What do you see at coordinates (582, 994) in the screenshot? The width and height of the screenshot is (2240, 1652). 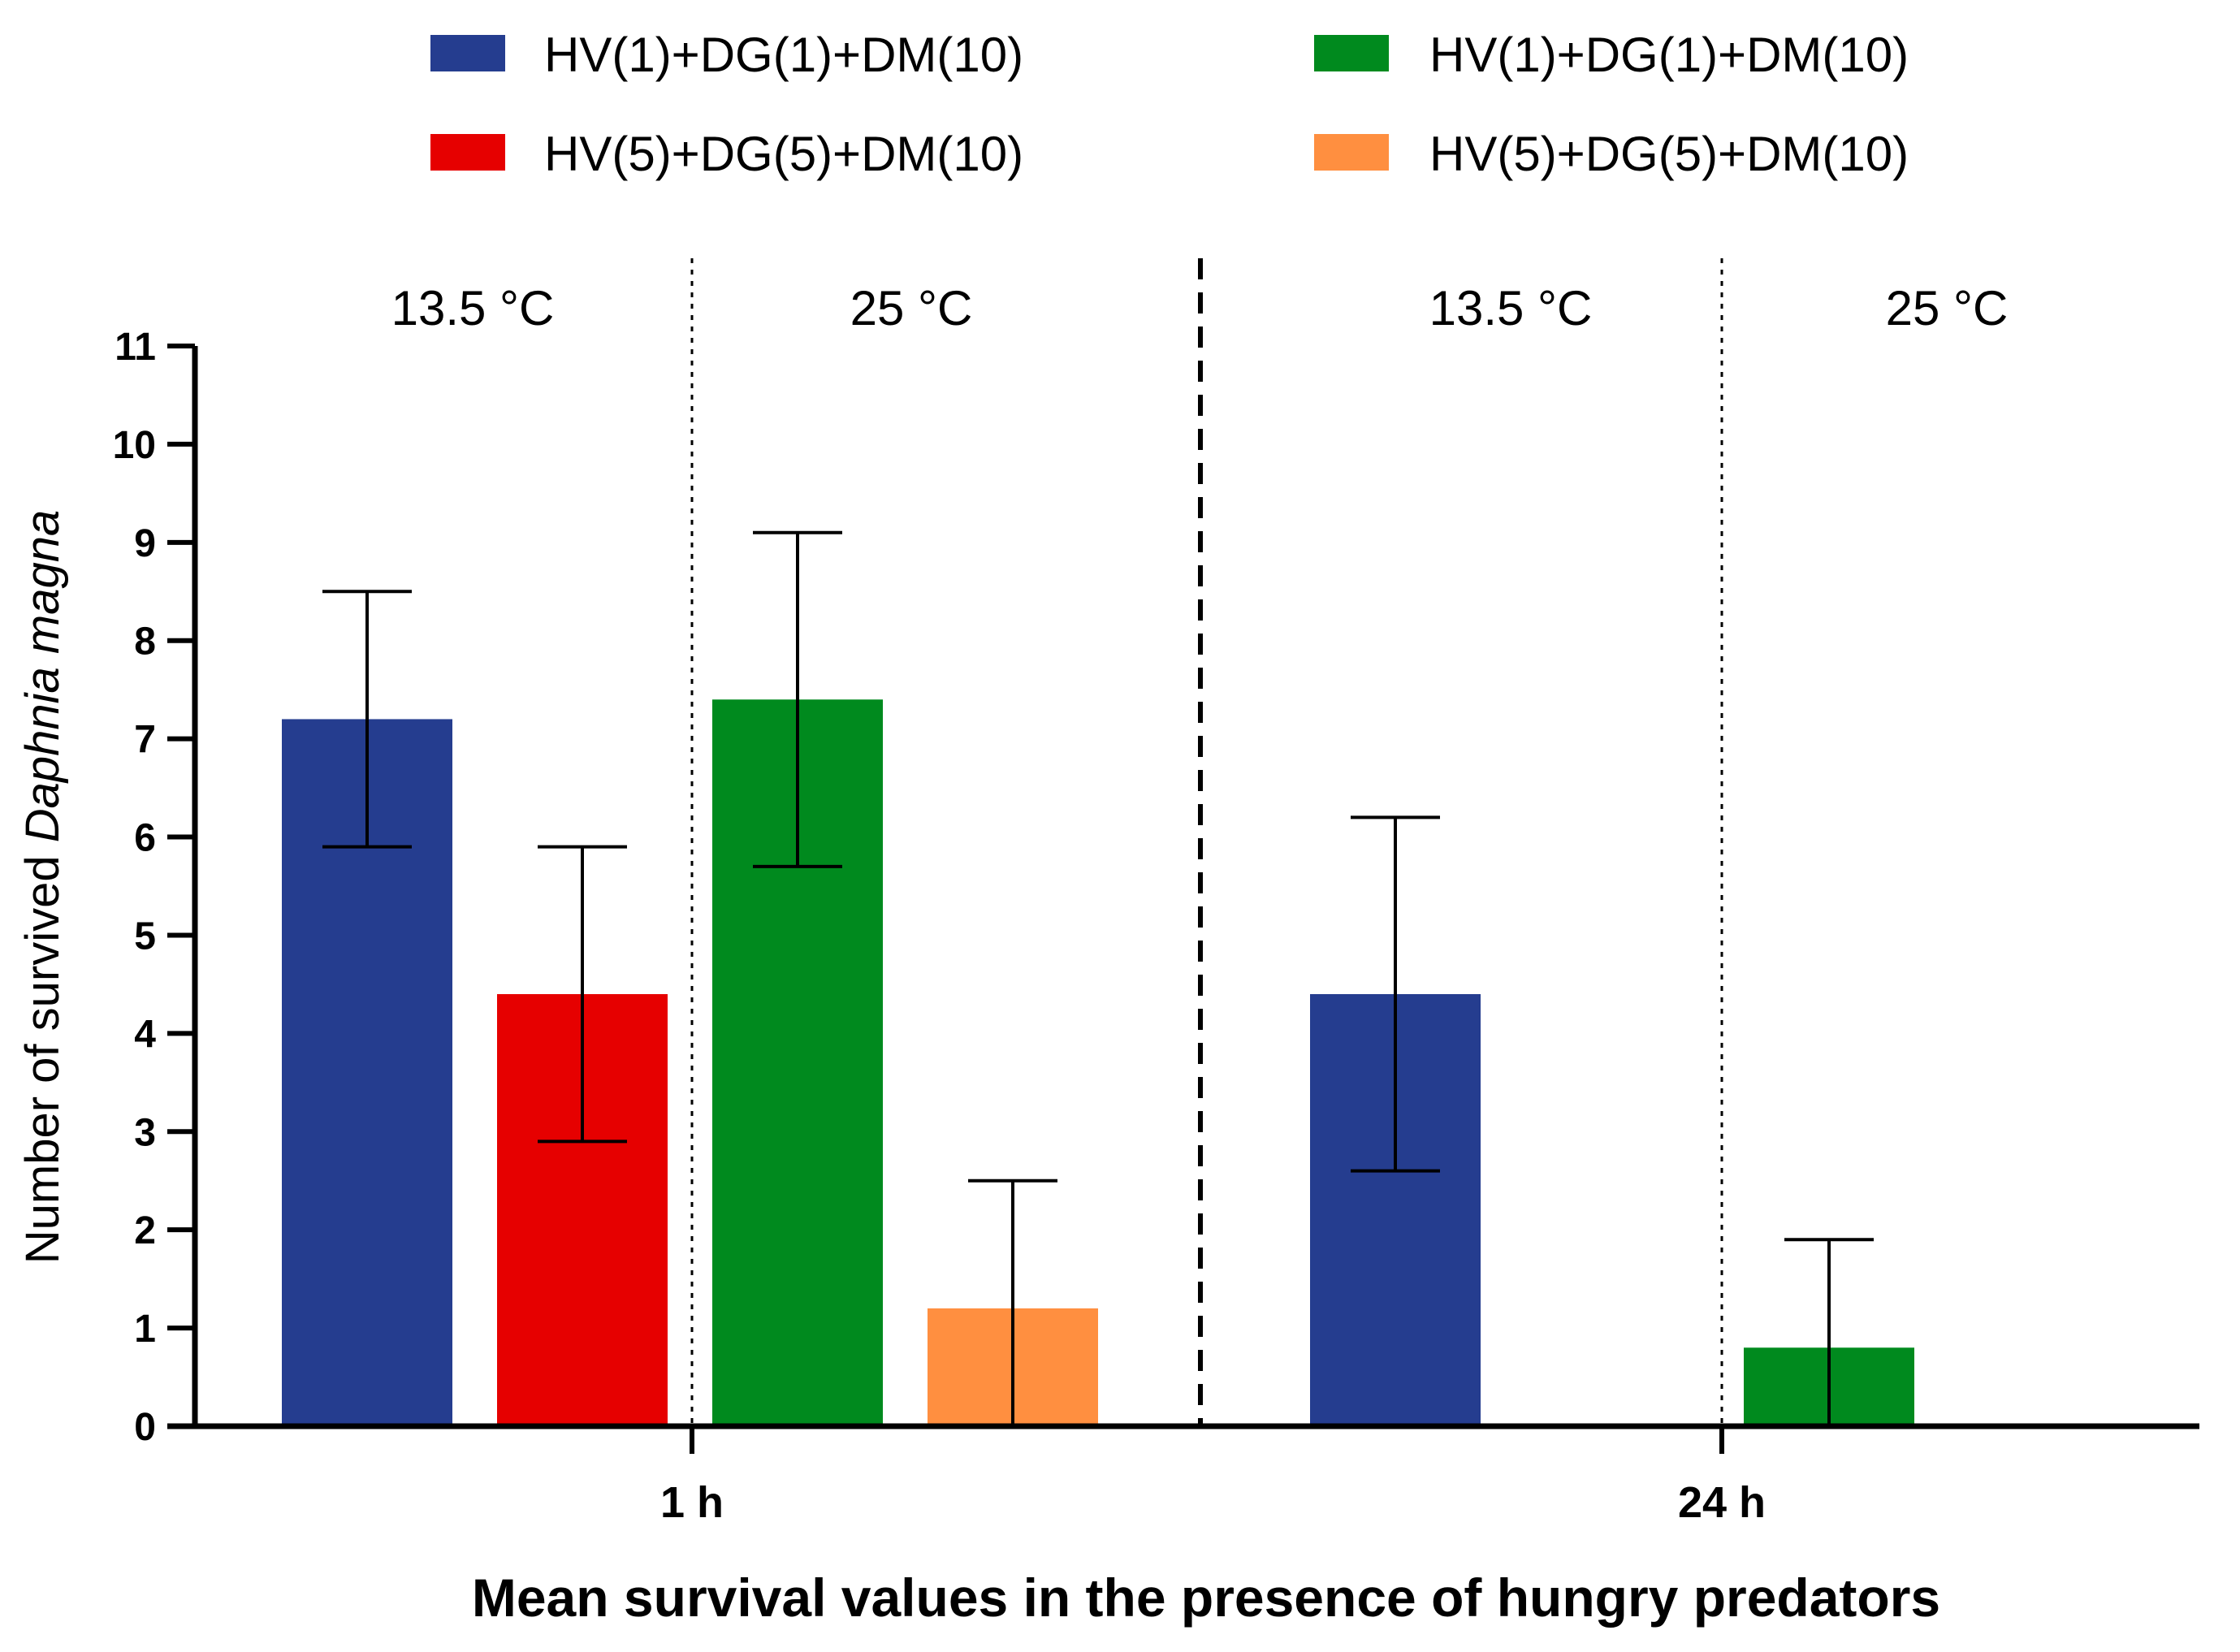 I see `error-bar-red-1h` at bounding box center [582, 994].